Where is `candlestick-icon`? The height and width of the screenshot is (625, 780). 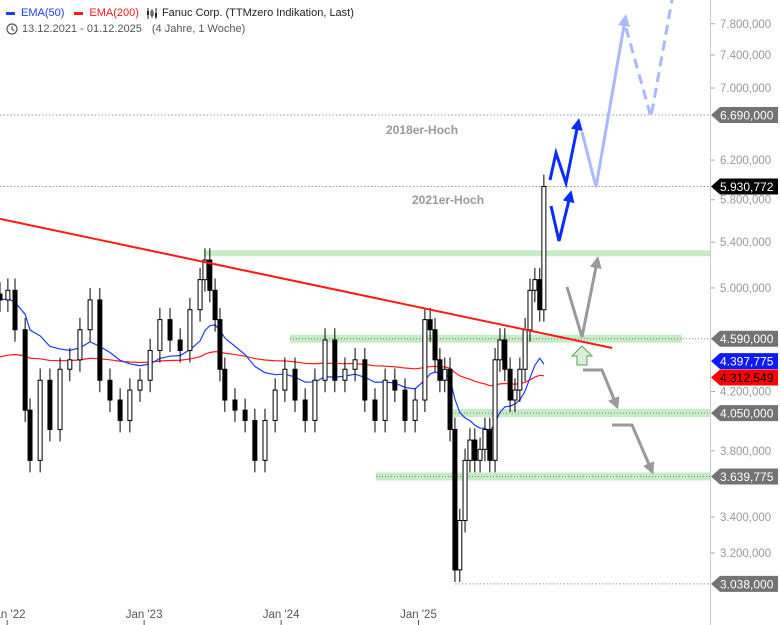 candlestick-icon is located at coordinates (151, 13).